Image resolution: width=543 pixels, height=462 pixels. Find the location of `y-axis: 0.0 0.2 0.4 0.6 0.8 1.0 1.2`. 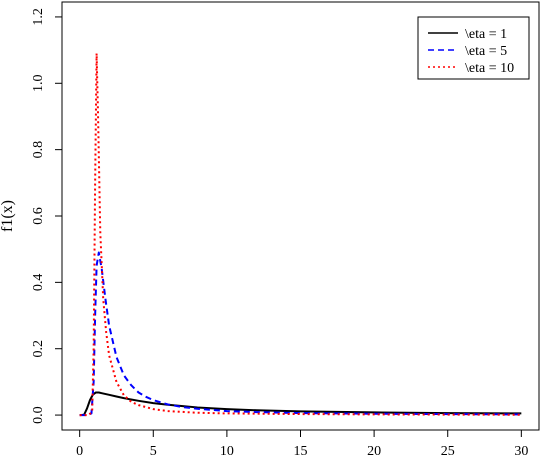

y-axis: 0.0 0.2 0.4 0.6 0.8 1.0 1.2 is located at coordinates (46, 216).